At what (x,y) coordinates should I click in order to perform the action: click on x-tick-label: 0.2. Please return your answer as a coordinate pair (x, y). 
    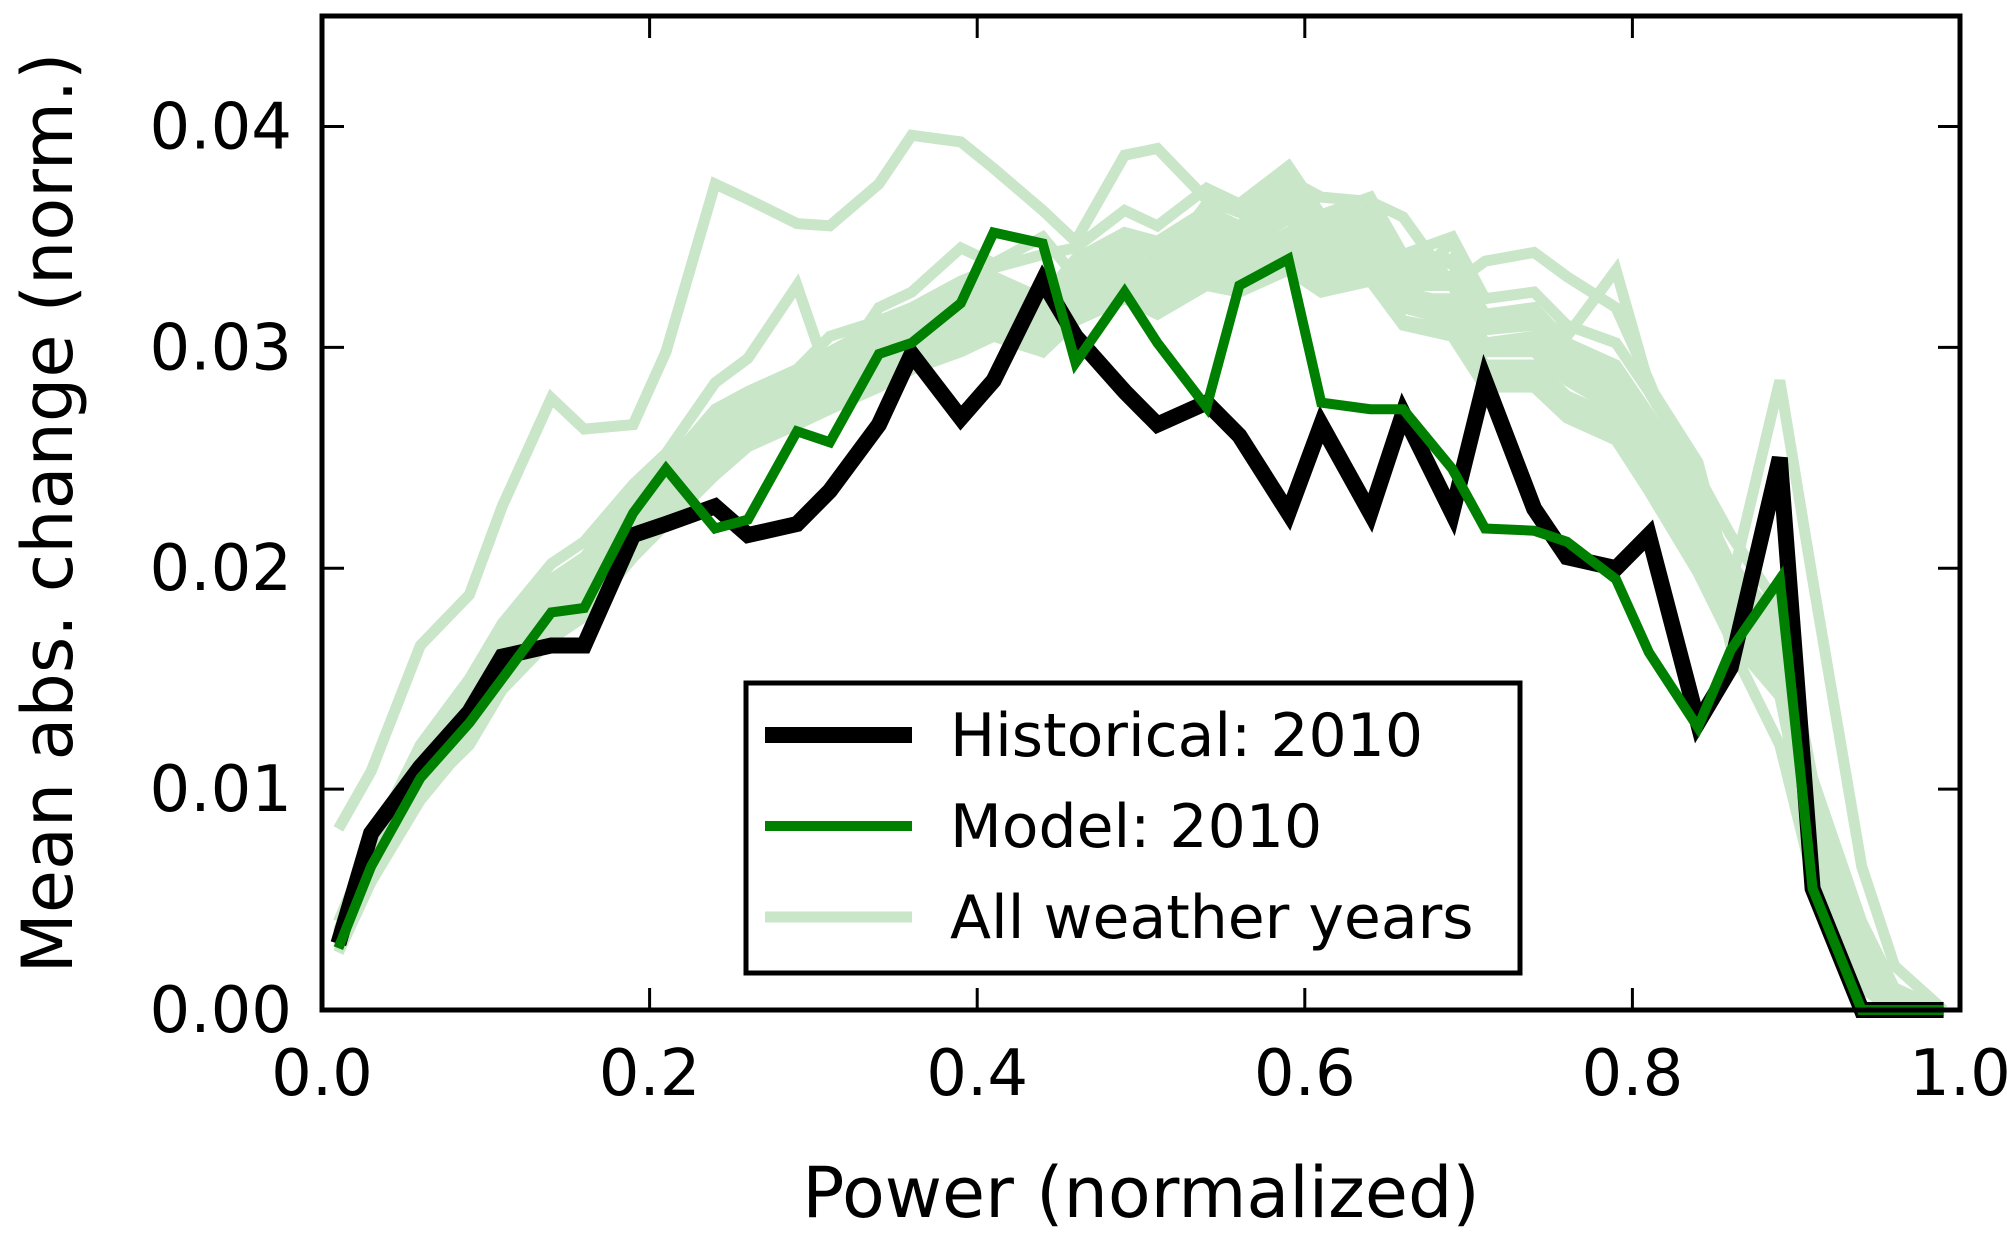
    Looking at the image, I should click on (650, 1074).